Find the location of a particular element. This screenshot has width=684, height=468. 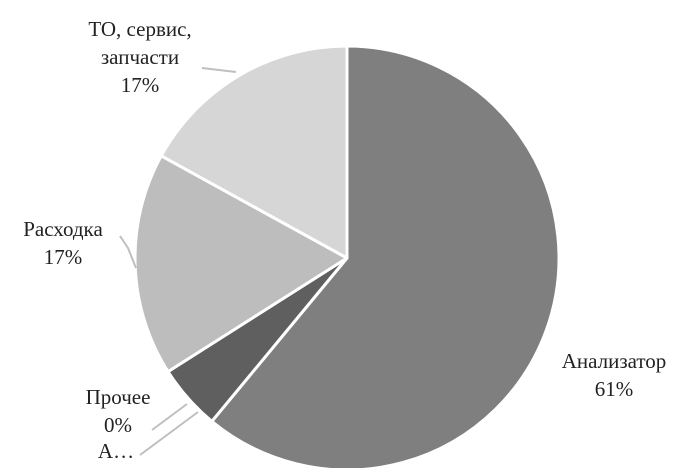

slice-label-service-percent: 17% is located at coordinates (140, 85).